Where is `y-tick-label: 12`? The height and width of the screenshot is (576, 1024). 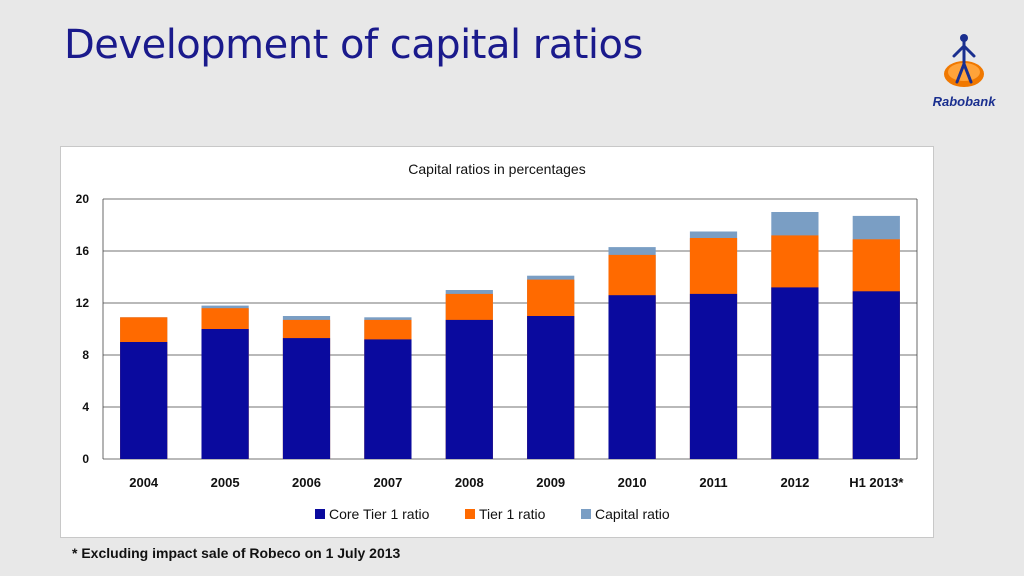
y-tick-label: 12 is located at coordinates (83, 303).